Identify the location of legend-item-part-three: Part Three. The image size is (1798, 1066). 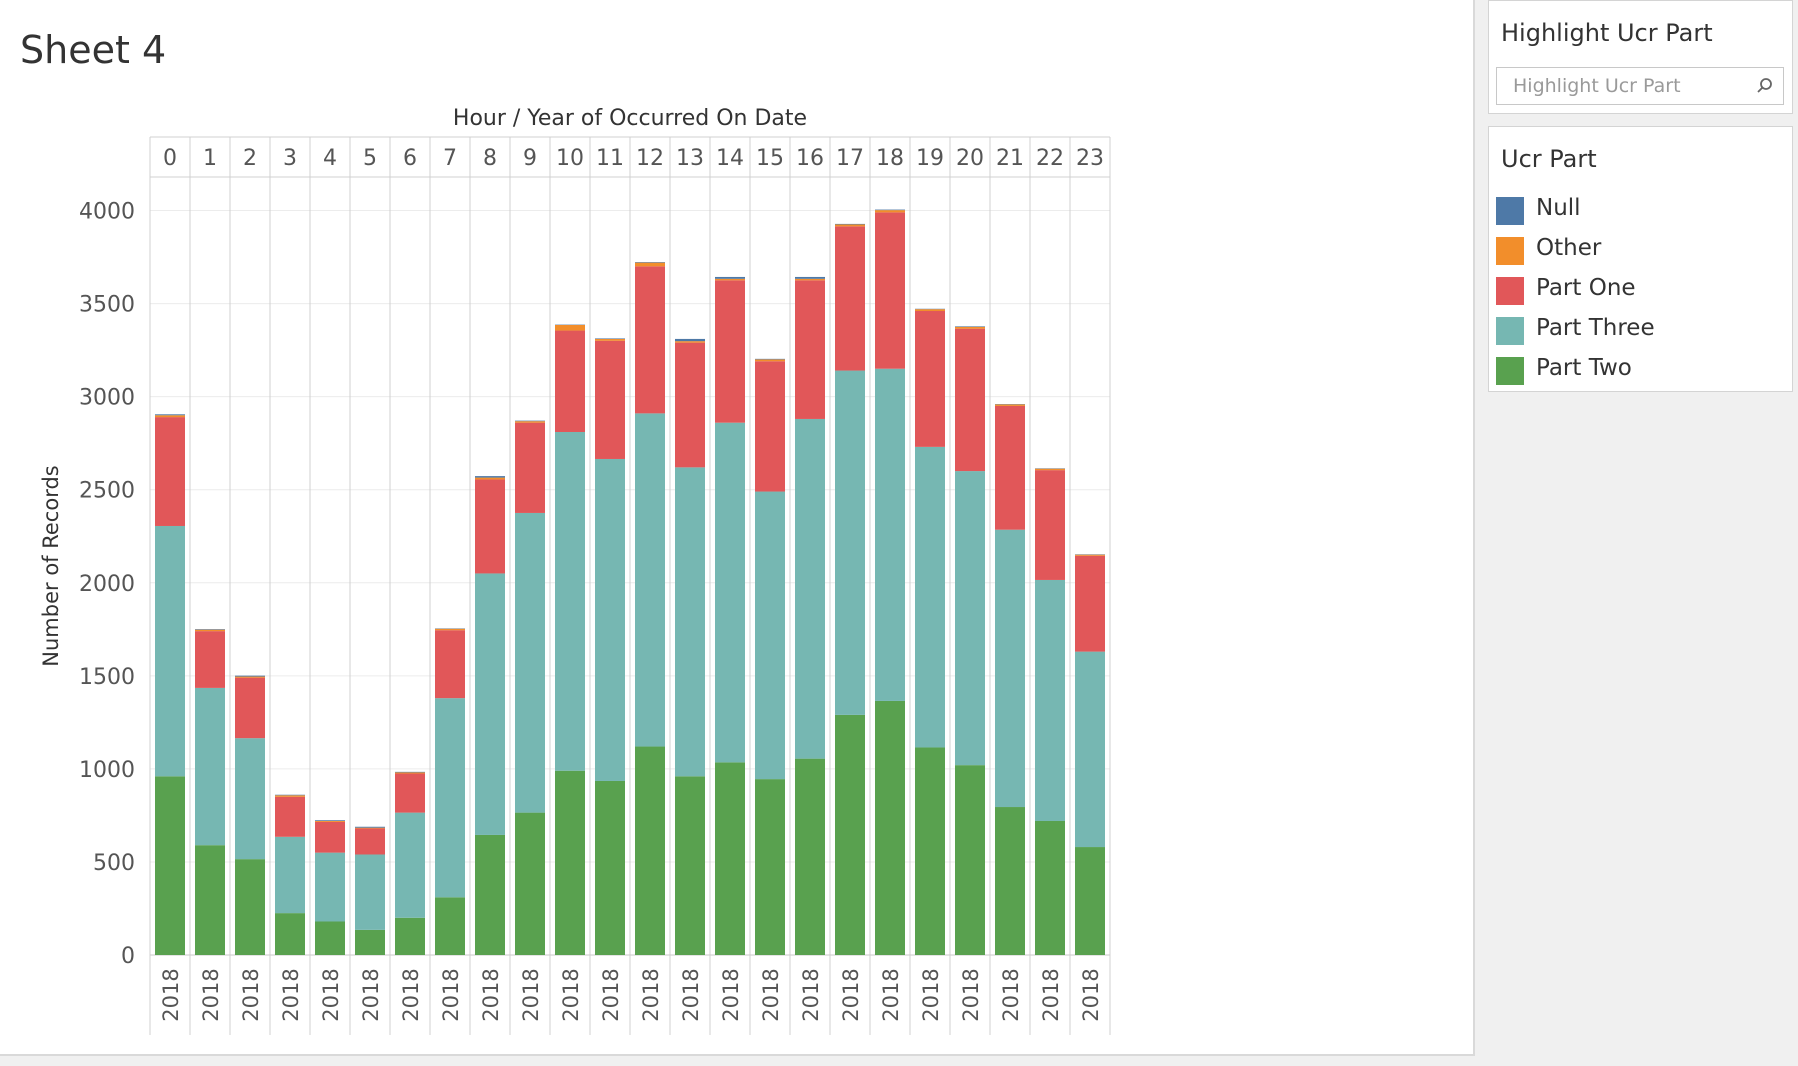
(1636, 330).